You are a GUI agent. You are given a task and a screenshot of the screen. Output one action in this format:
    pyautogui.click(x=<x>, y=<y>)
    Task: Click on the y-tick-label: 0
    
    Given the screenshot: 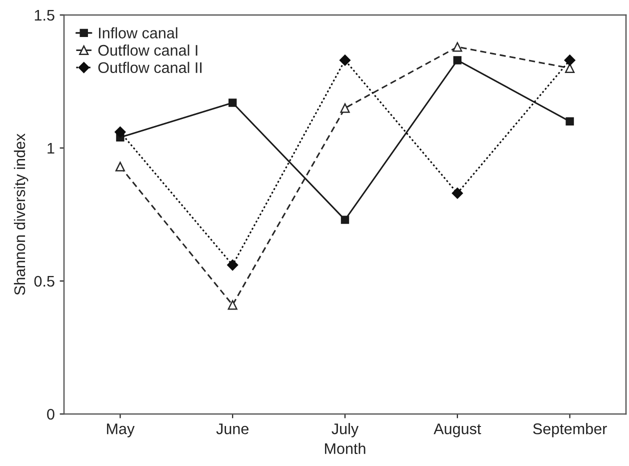 What is the action you would take?
    pyautogui.click(x=50, y=414)
    